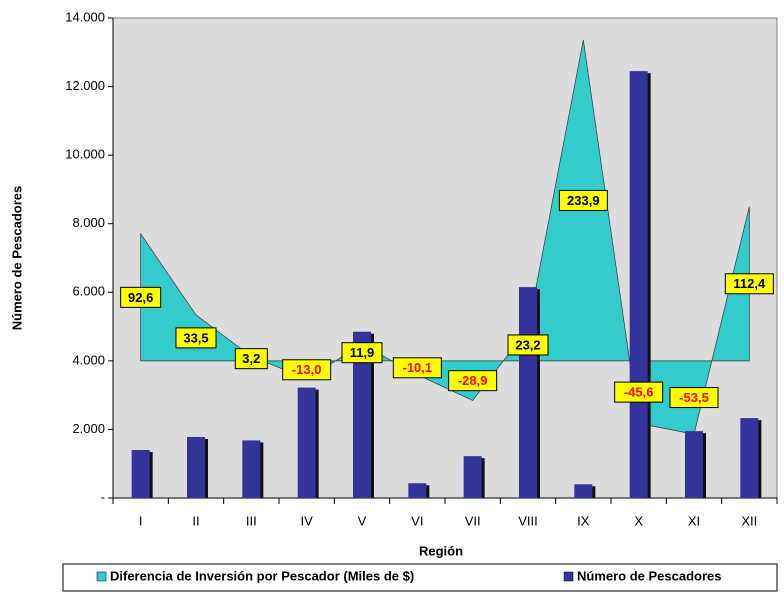 The height and width of the screenshot is (609, 784). Describe the element at coordinates (420, 577) in the screenshot. I see `legend` at that location.